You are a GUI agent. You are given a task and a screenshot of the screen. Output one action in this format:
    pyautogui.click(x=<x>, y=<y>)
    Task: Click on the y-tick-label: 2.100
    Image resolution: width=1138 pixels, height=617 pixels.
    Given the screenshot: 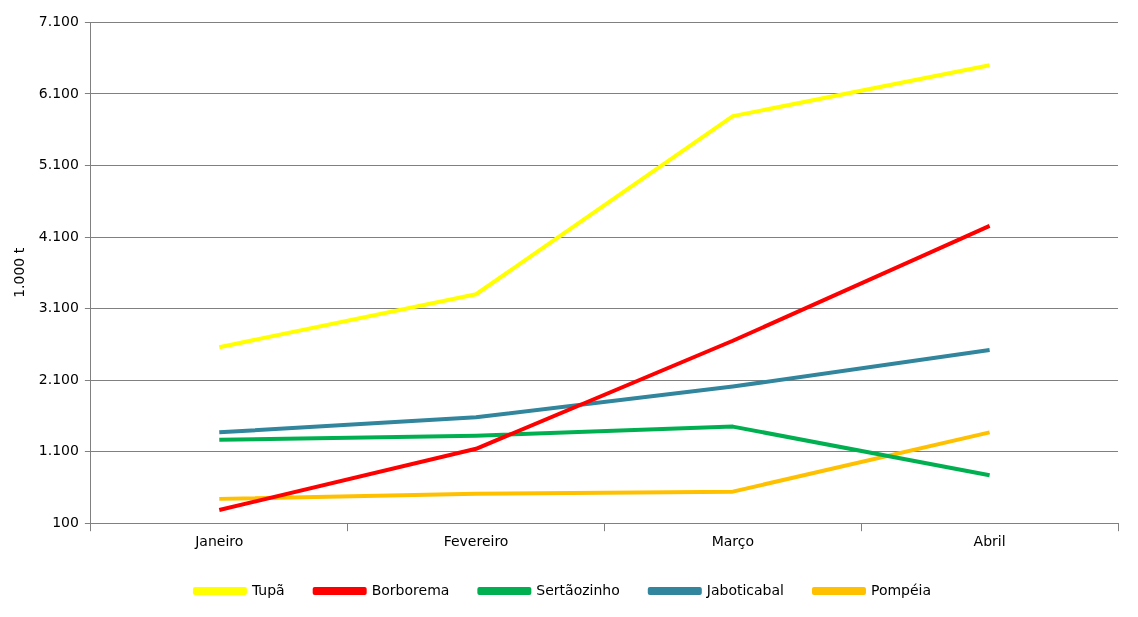 What is the action you would take?
    pyautogui.click(x=58, y=378)
    